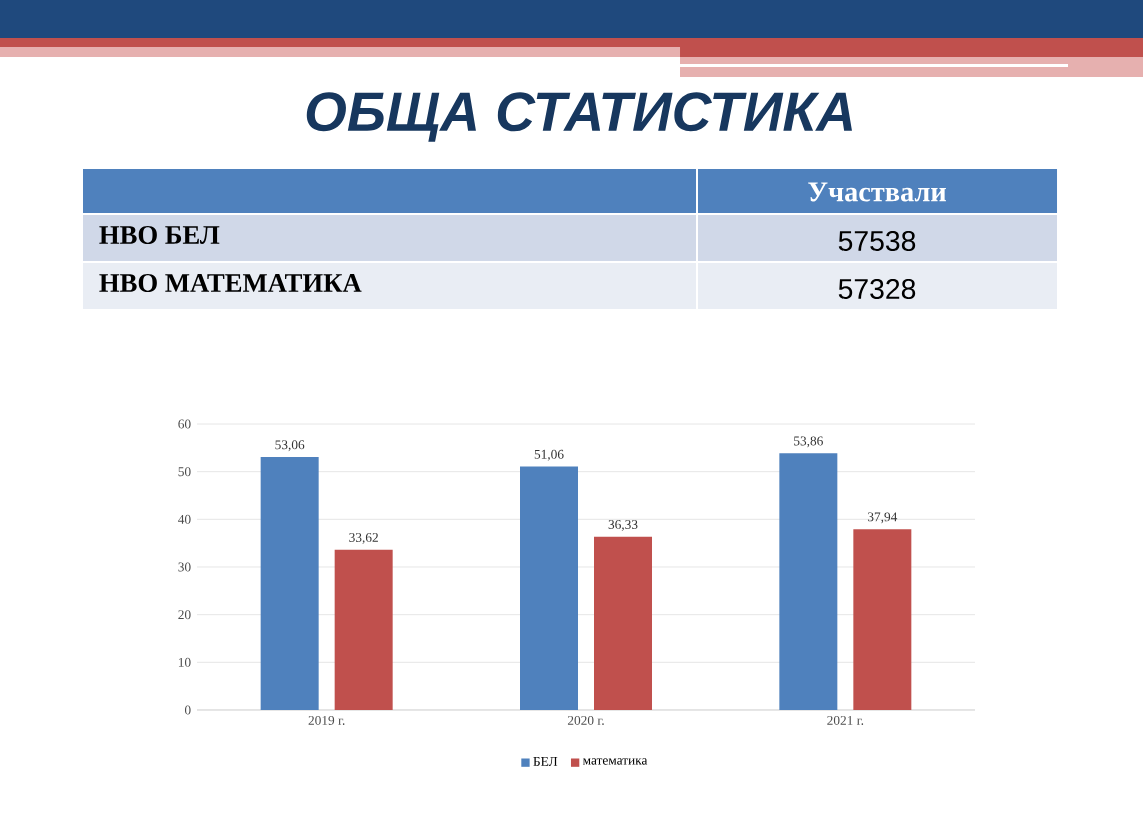 This screenshot has height=813, width=1143. I want to click on series-label: Участвали, so click(877, 192).